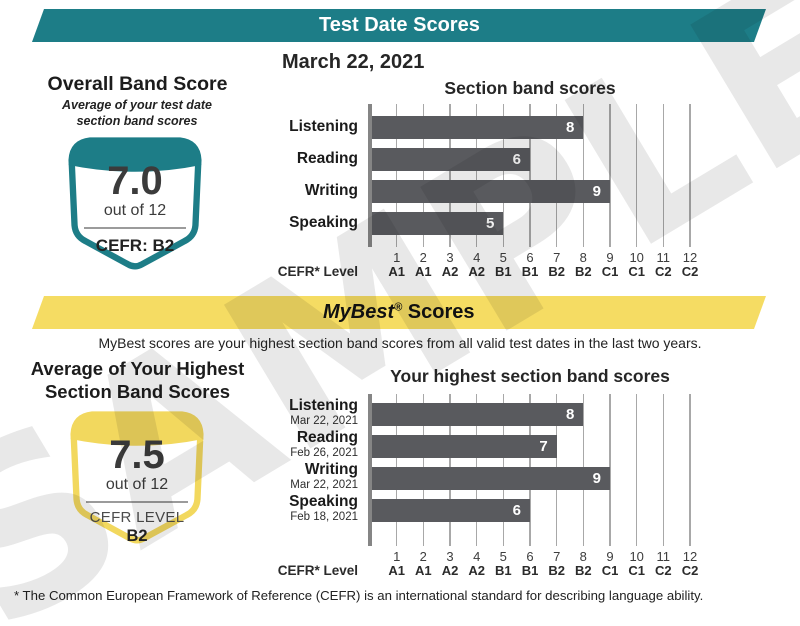 The image size is (800, 626). What do you see at coordinates (423, 257) in the screenshot?
I see `x-tick-number: 2` at bounding box center [423, 257].